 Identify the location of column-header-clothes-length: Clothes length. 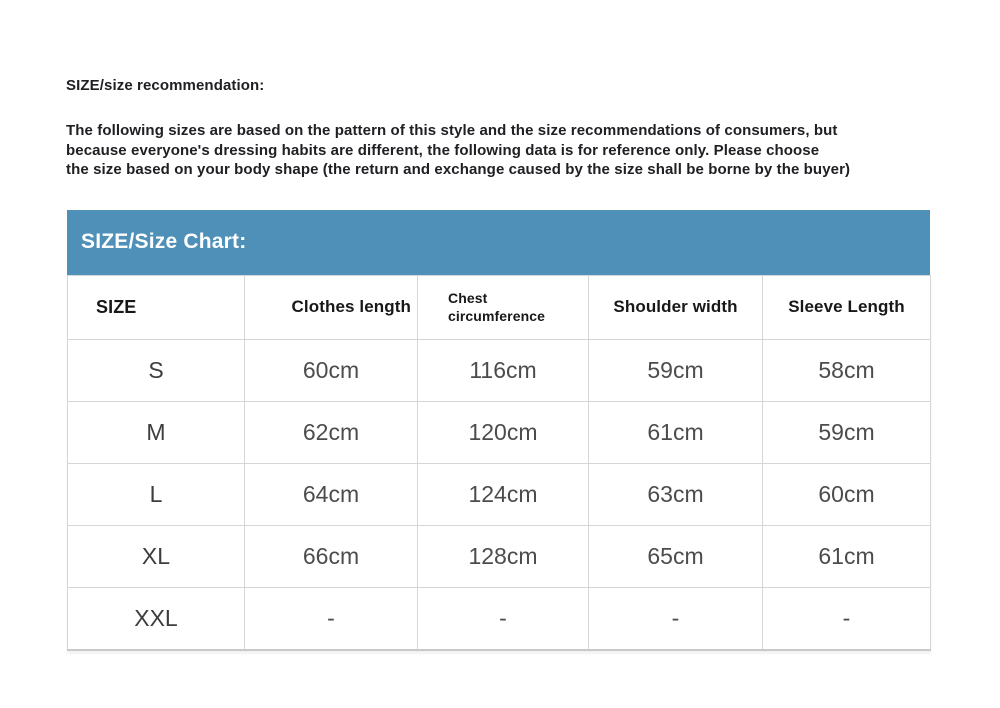
(331, 307).